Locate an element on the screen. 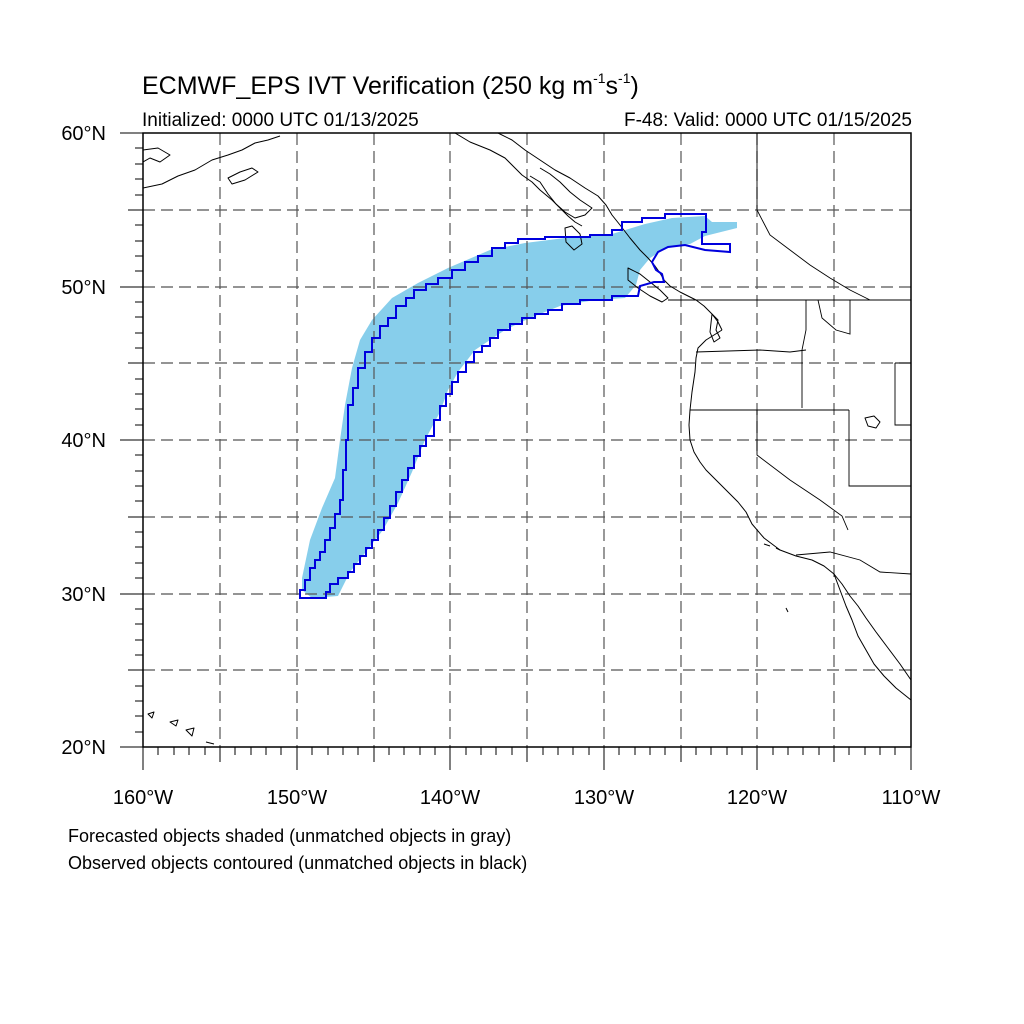 This screenshot has height=1024, width=1024. title-text: ECMWF_EPS IVT Verification (250 kg m is located at coordinates (368, 86).